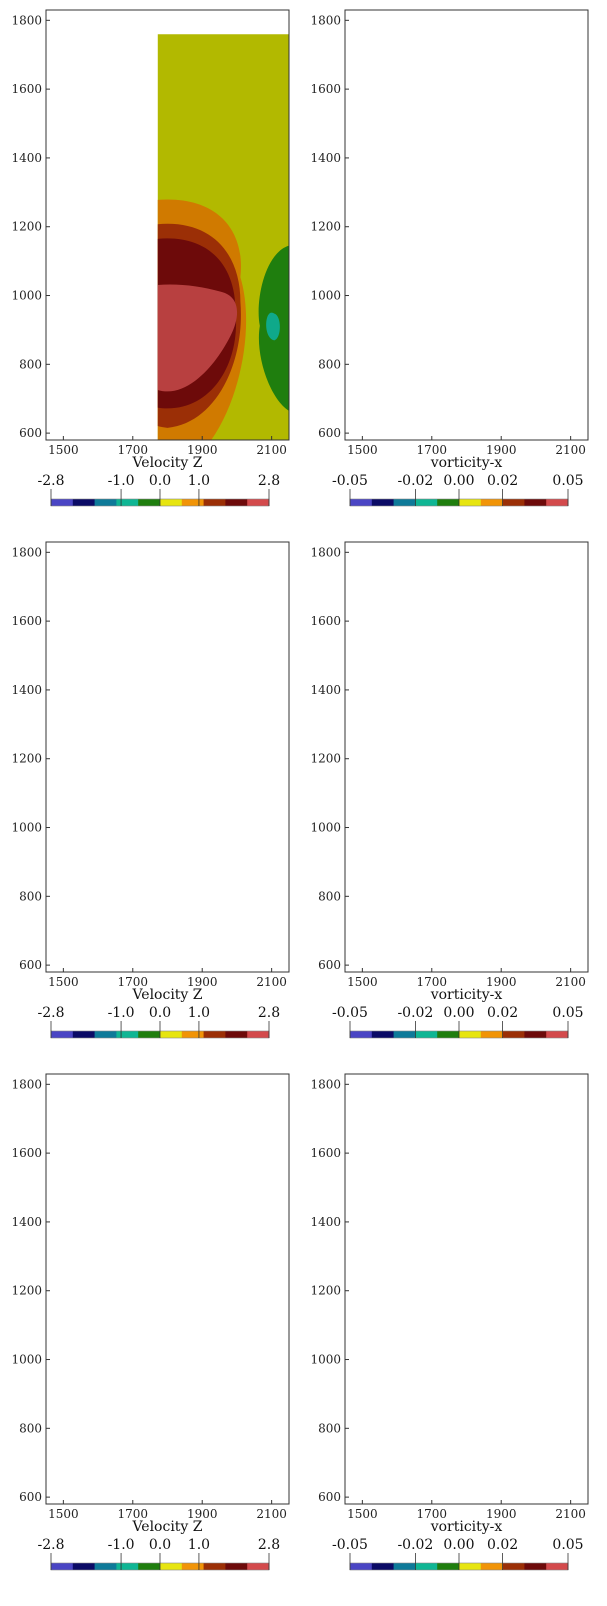  What do you see at coordinates (570, 982) in the screenshot?
I see `x-tick-label: 2100` at bounding box center [570, 982].